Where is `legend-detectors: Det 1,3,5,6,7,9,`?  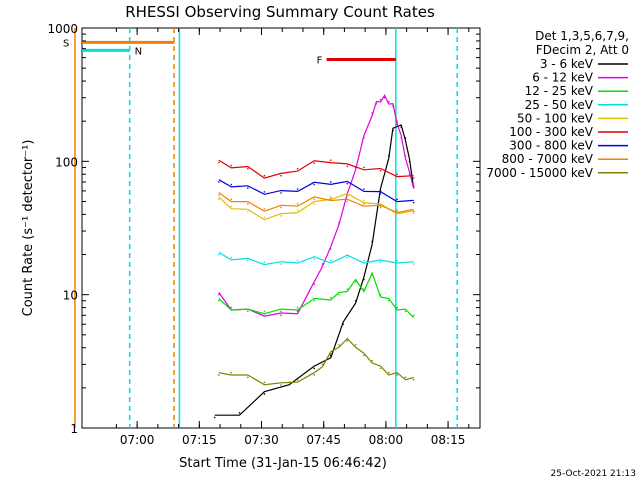 legend-detectors: Det 1,3,5,6,7,9, is located at coordinates (582, 36).